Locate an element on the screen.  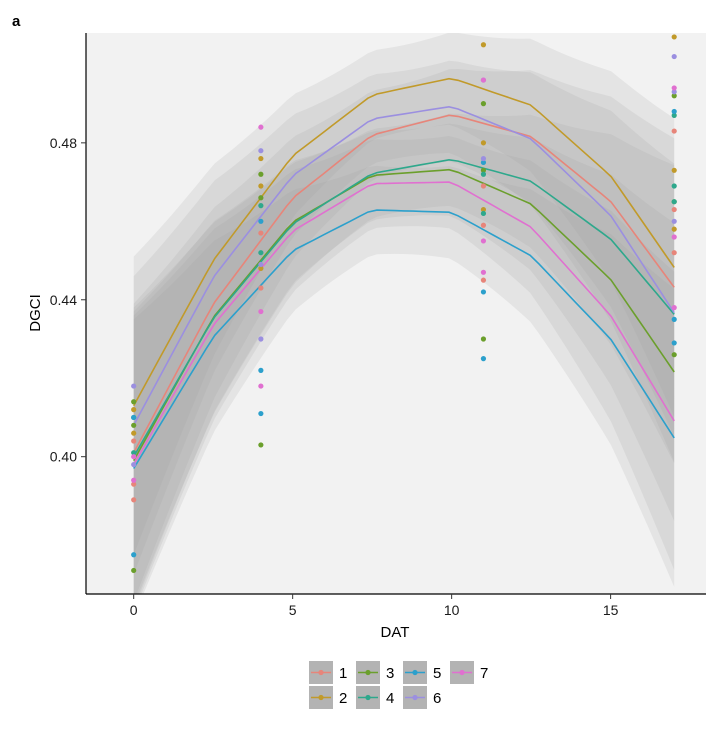
legend: 1 3 5 7 2 4 6 is located at coordinates (398, 685).